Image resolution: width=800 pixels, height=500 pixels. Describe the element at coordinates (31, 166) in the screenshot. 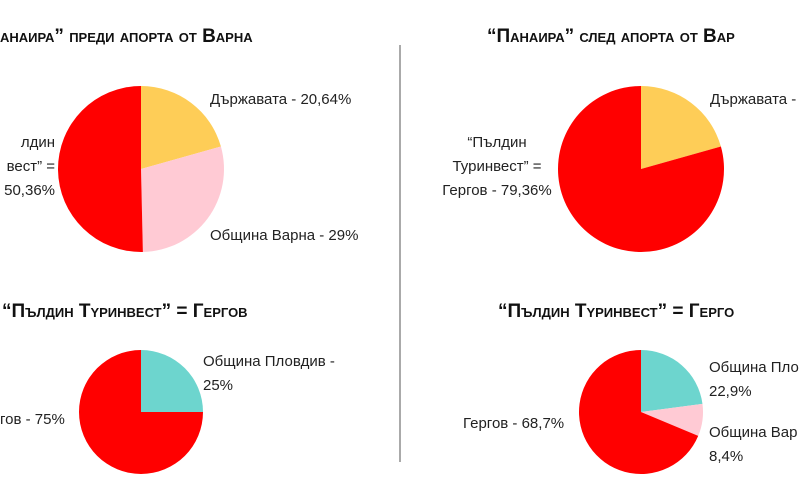

I see `slice-label: вест” =` at that location.